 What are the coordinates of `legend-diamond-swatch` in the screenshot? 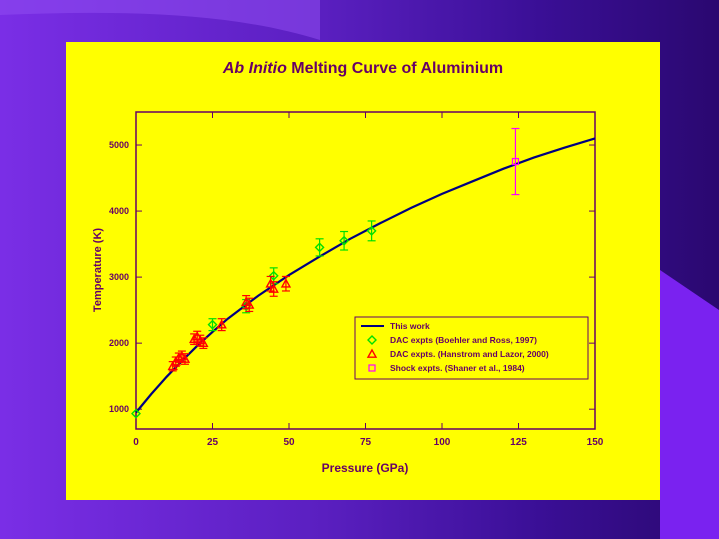 It's located at (372, 340).